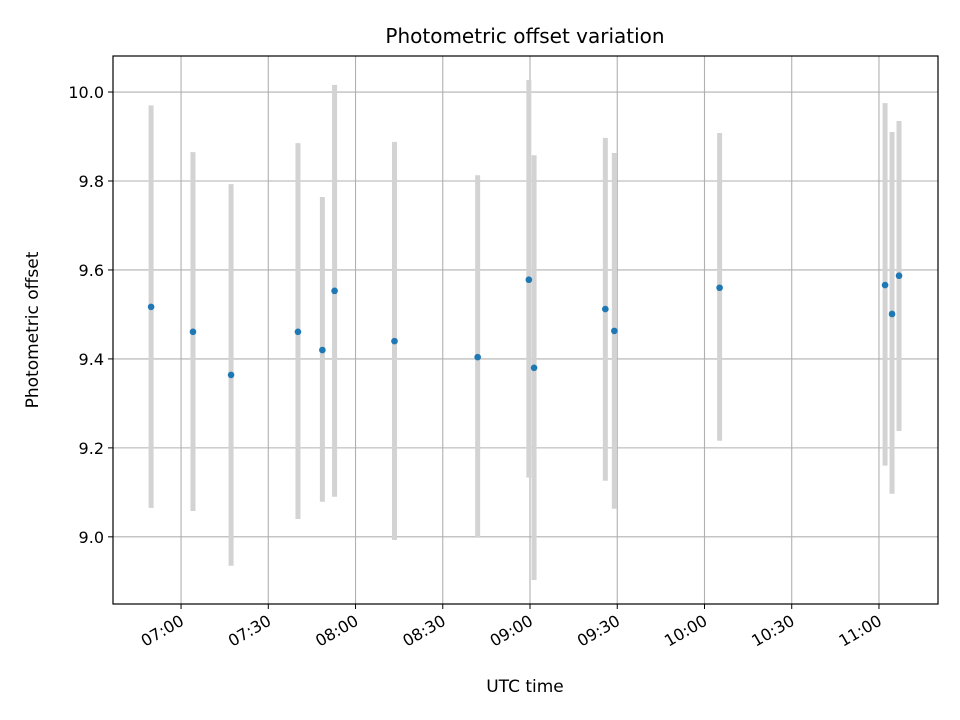  What do you see at coordinates (525, 687) in the screenshot?
I see `x-axis-label: UTC time` at bounding box center [525, 687].